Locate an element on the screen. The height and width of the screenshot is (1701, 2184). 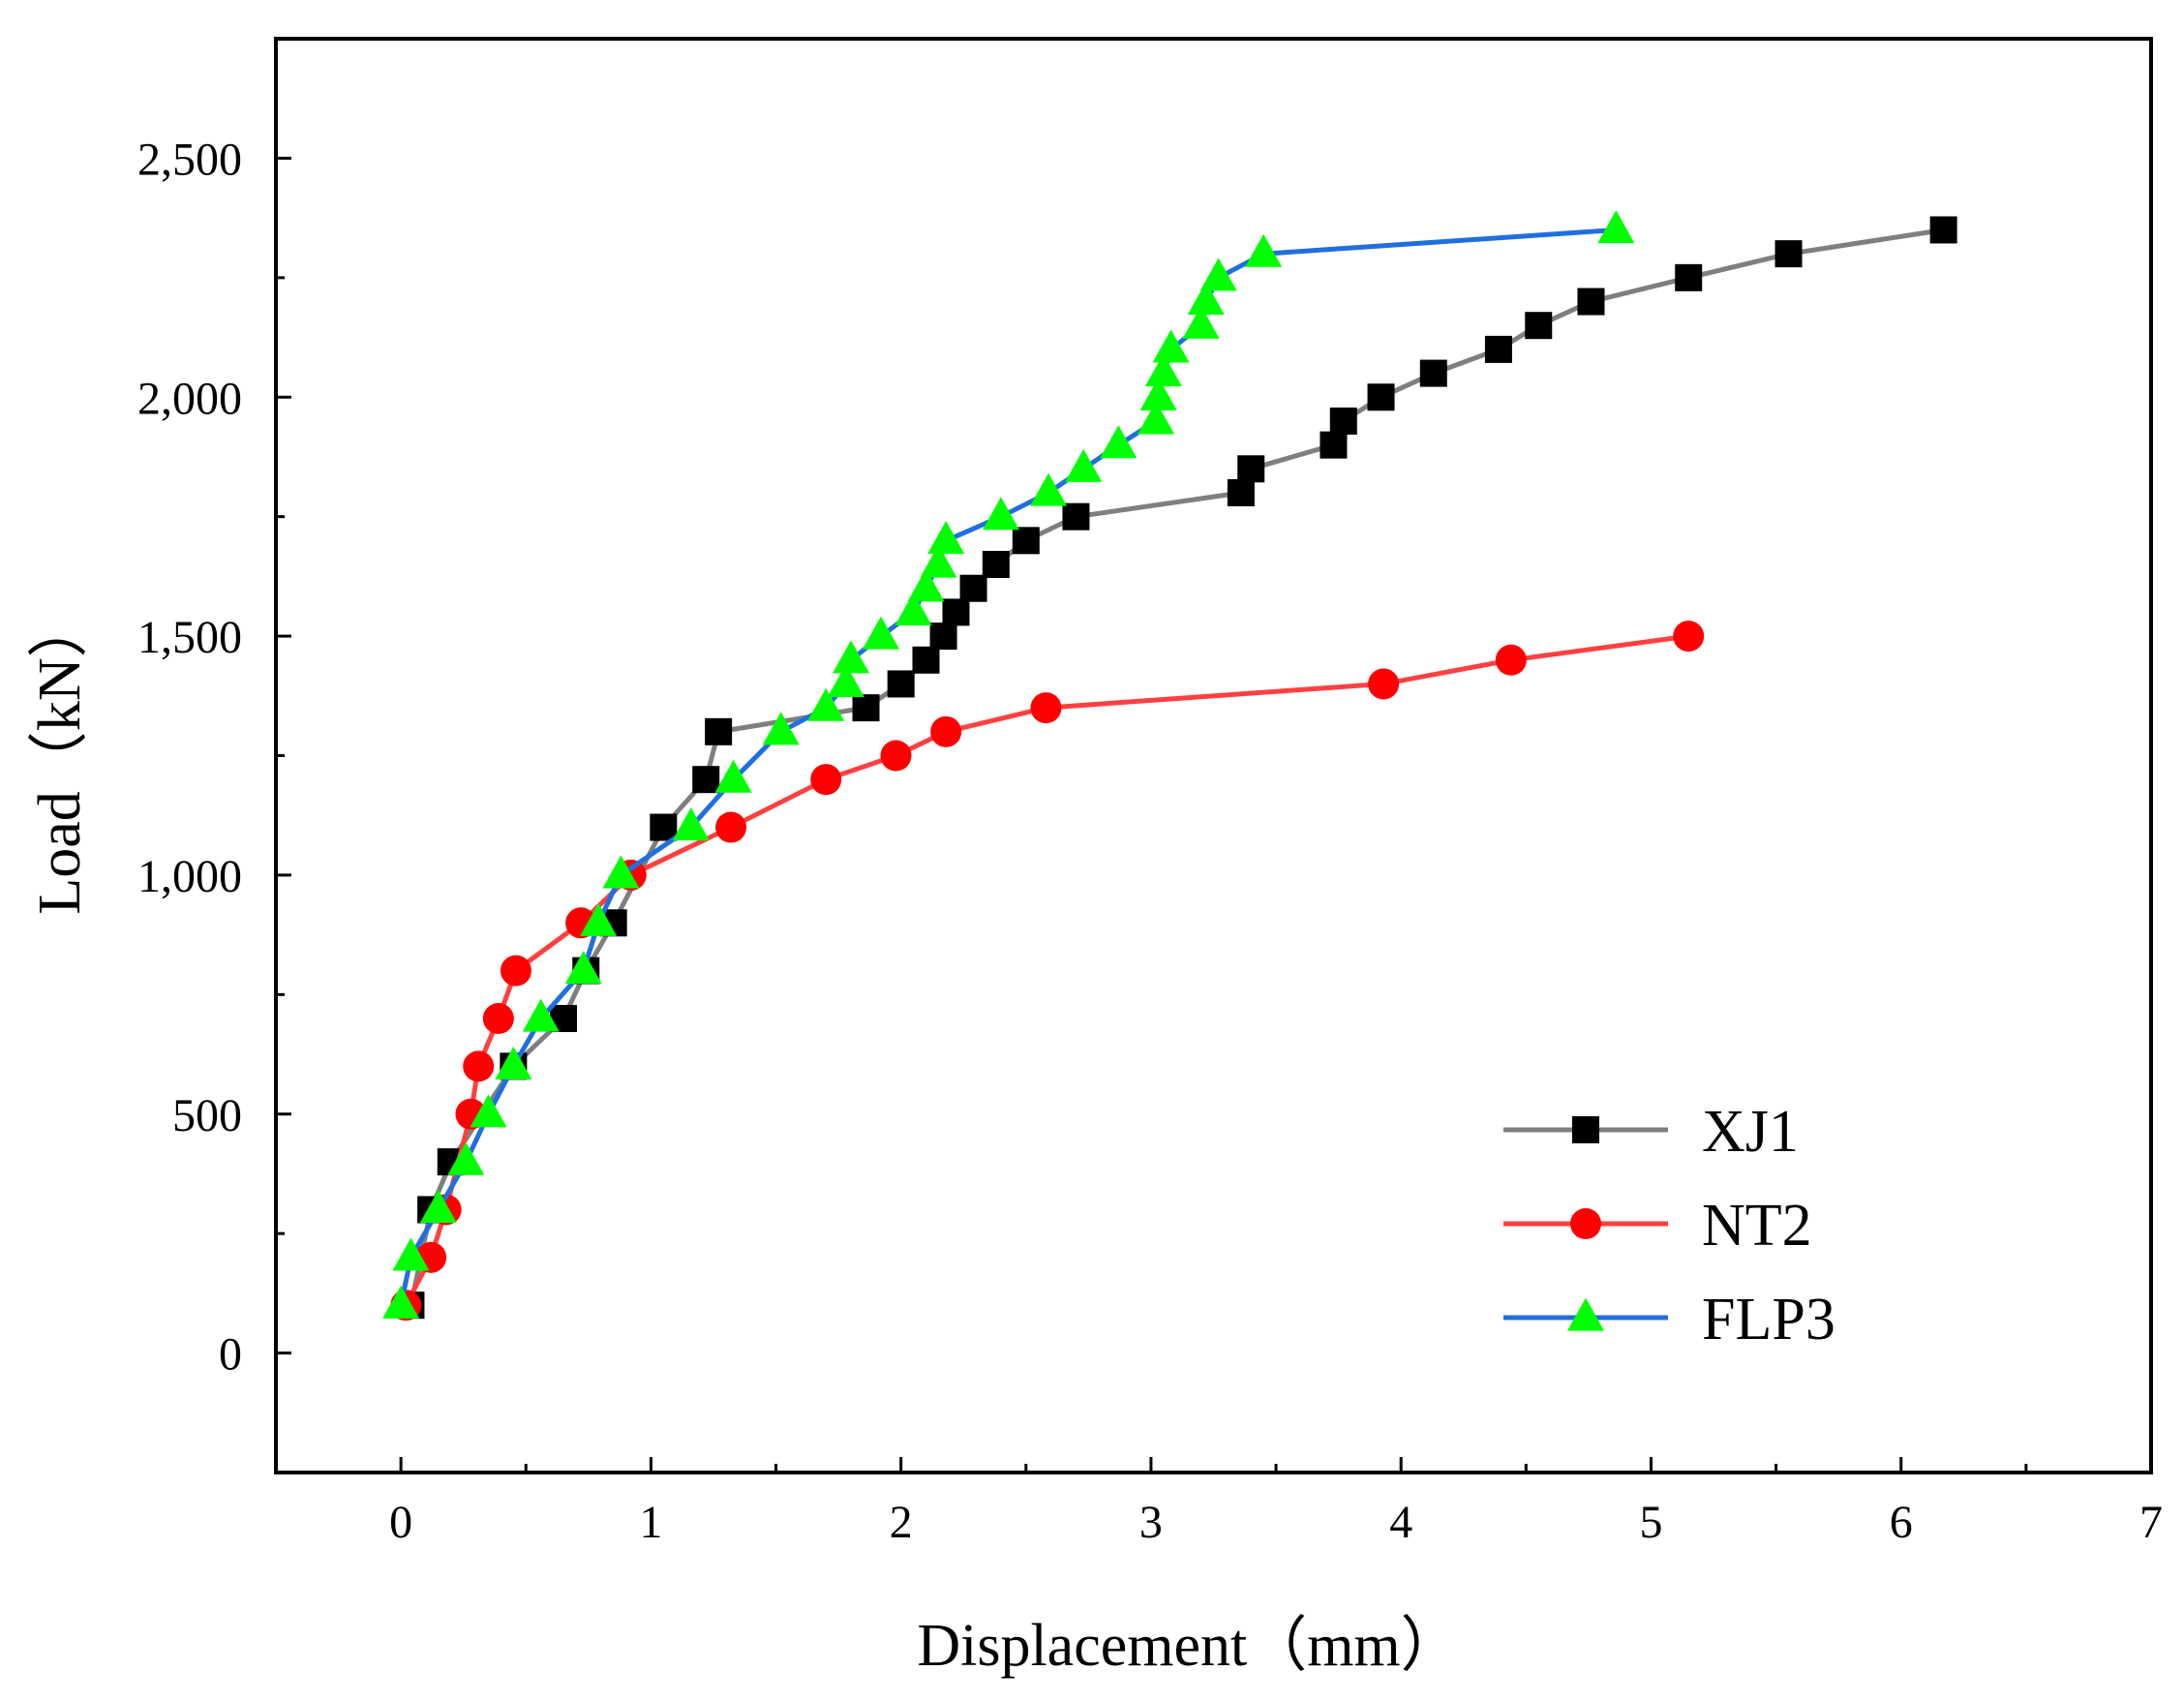
x-tick-label: 7 is located at coordinates (2151, 1523).